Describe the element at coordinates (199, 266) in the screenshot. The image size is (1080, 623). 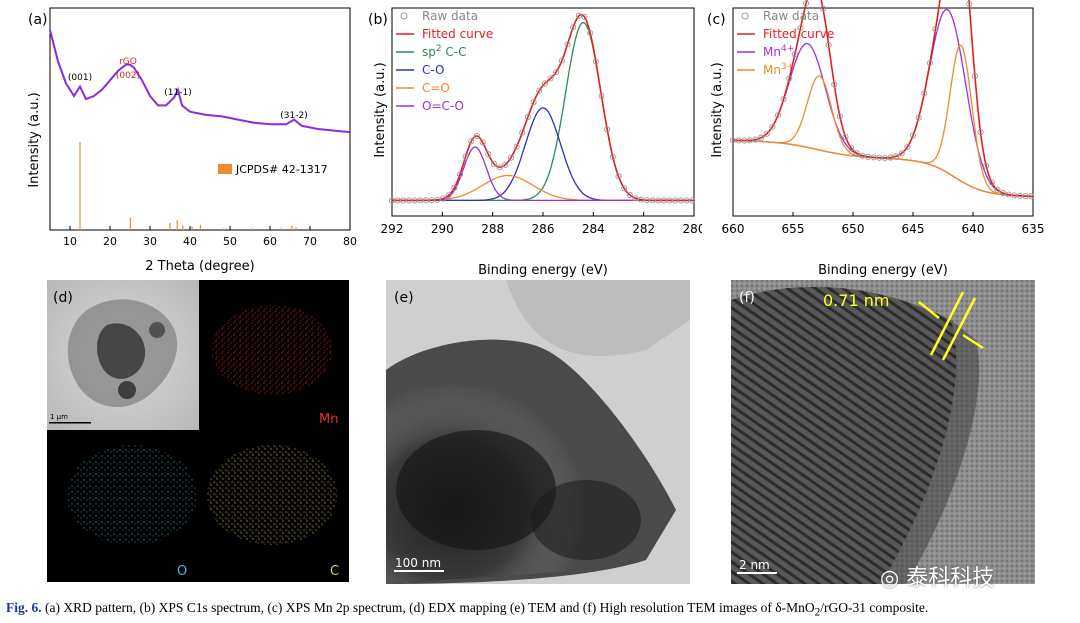
I see `chart-a-xlabel: 2 Theta (degree)` at that location.